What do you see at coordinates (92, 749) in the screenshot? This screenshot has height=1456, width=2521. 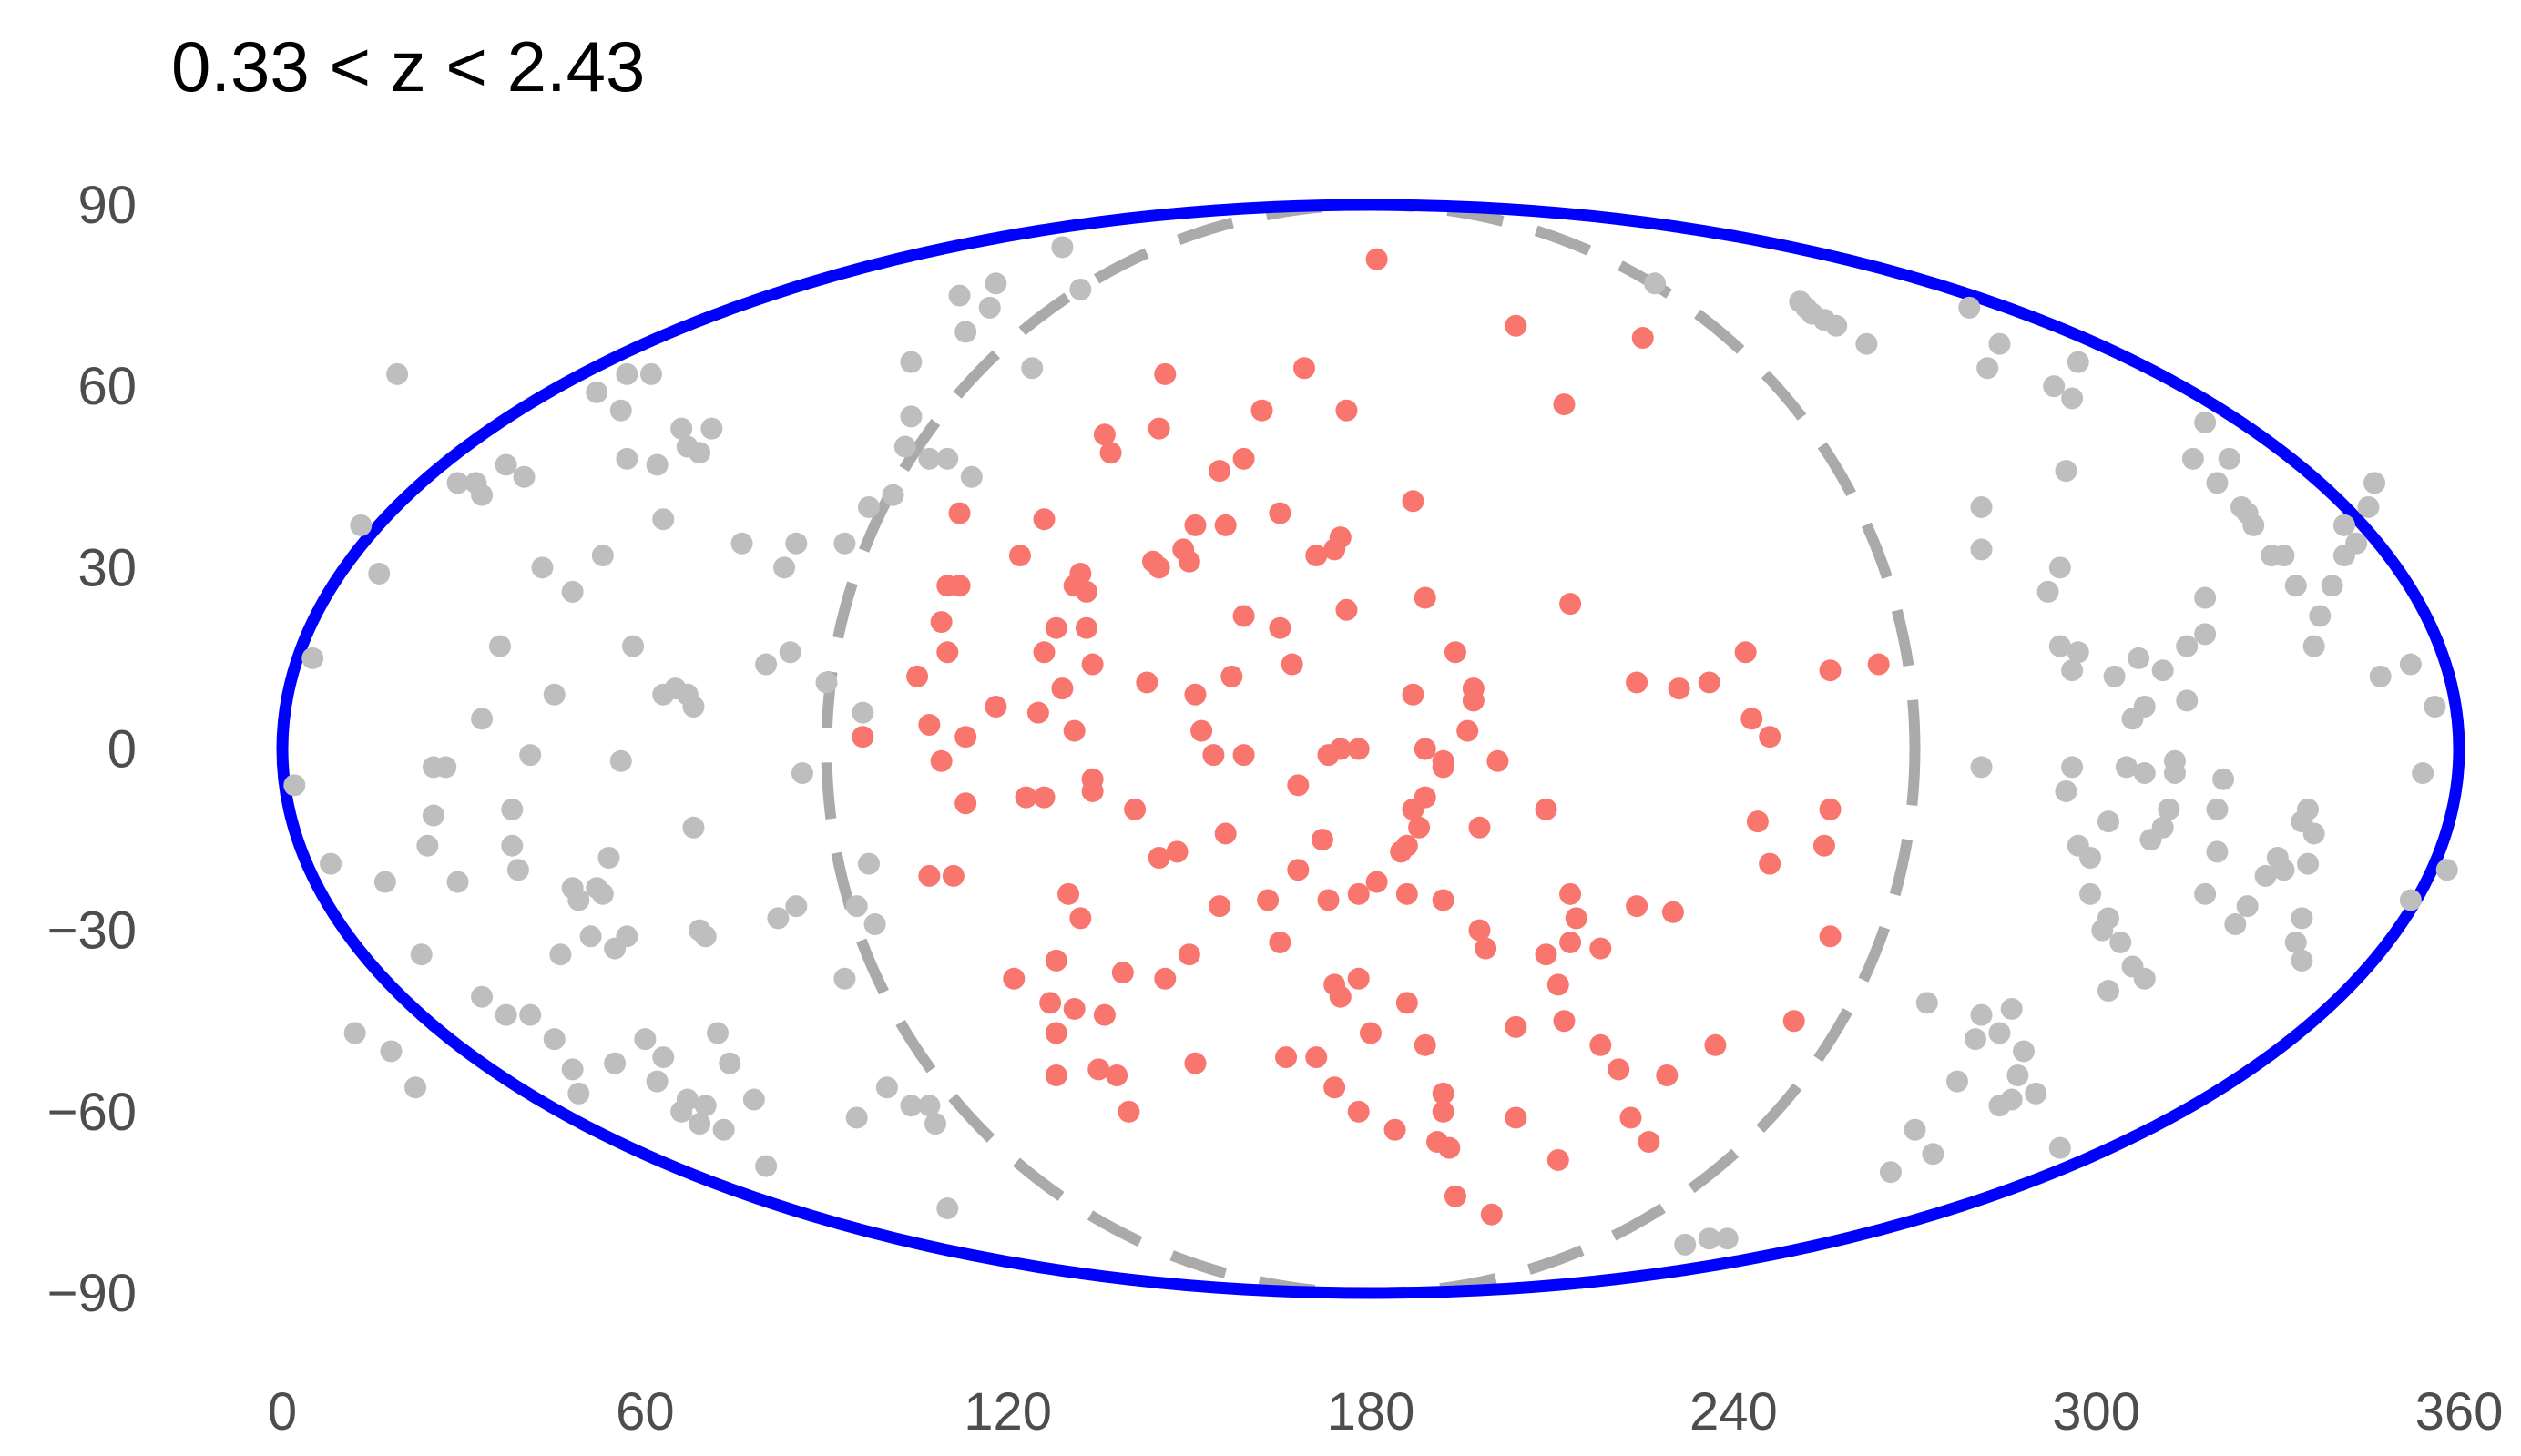 I see `y-axis-tick-labels: 90 60 30 0 −30 −60 −90` at bounding box center [92, 749].